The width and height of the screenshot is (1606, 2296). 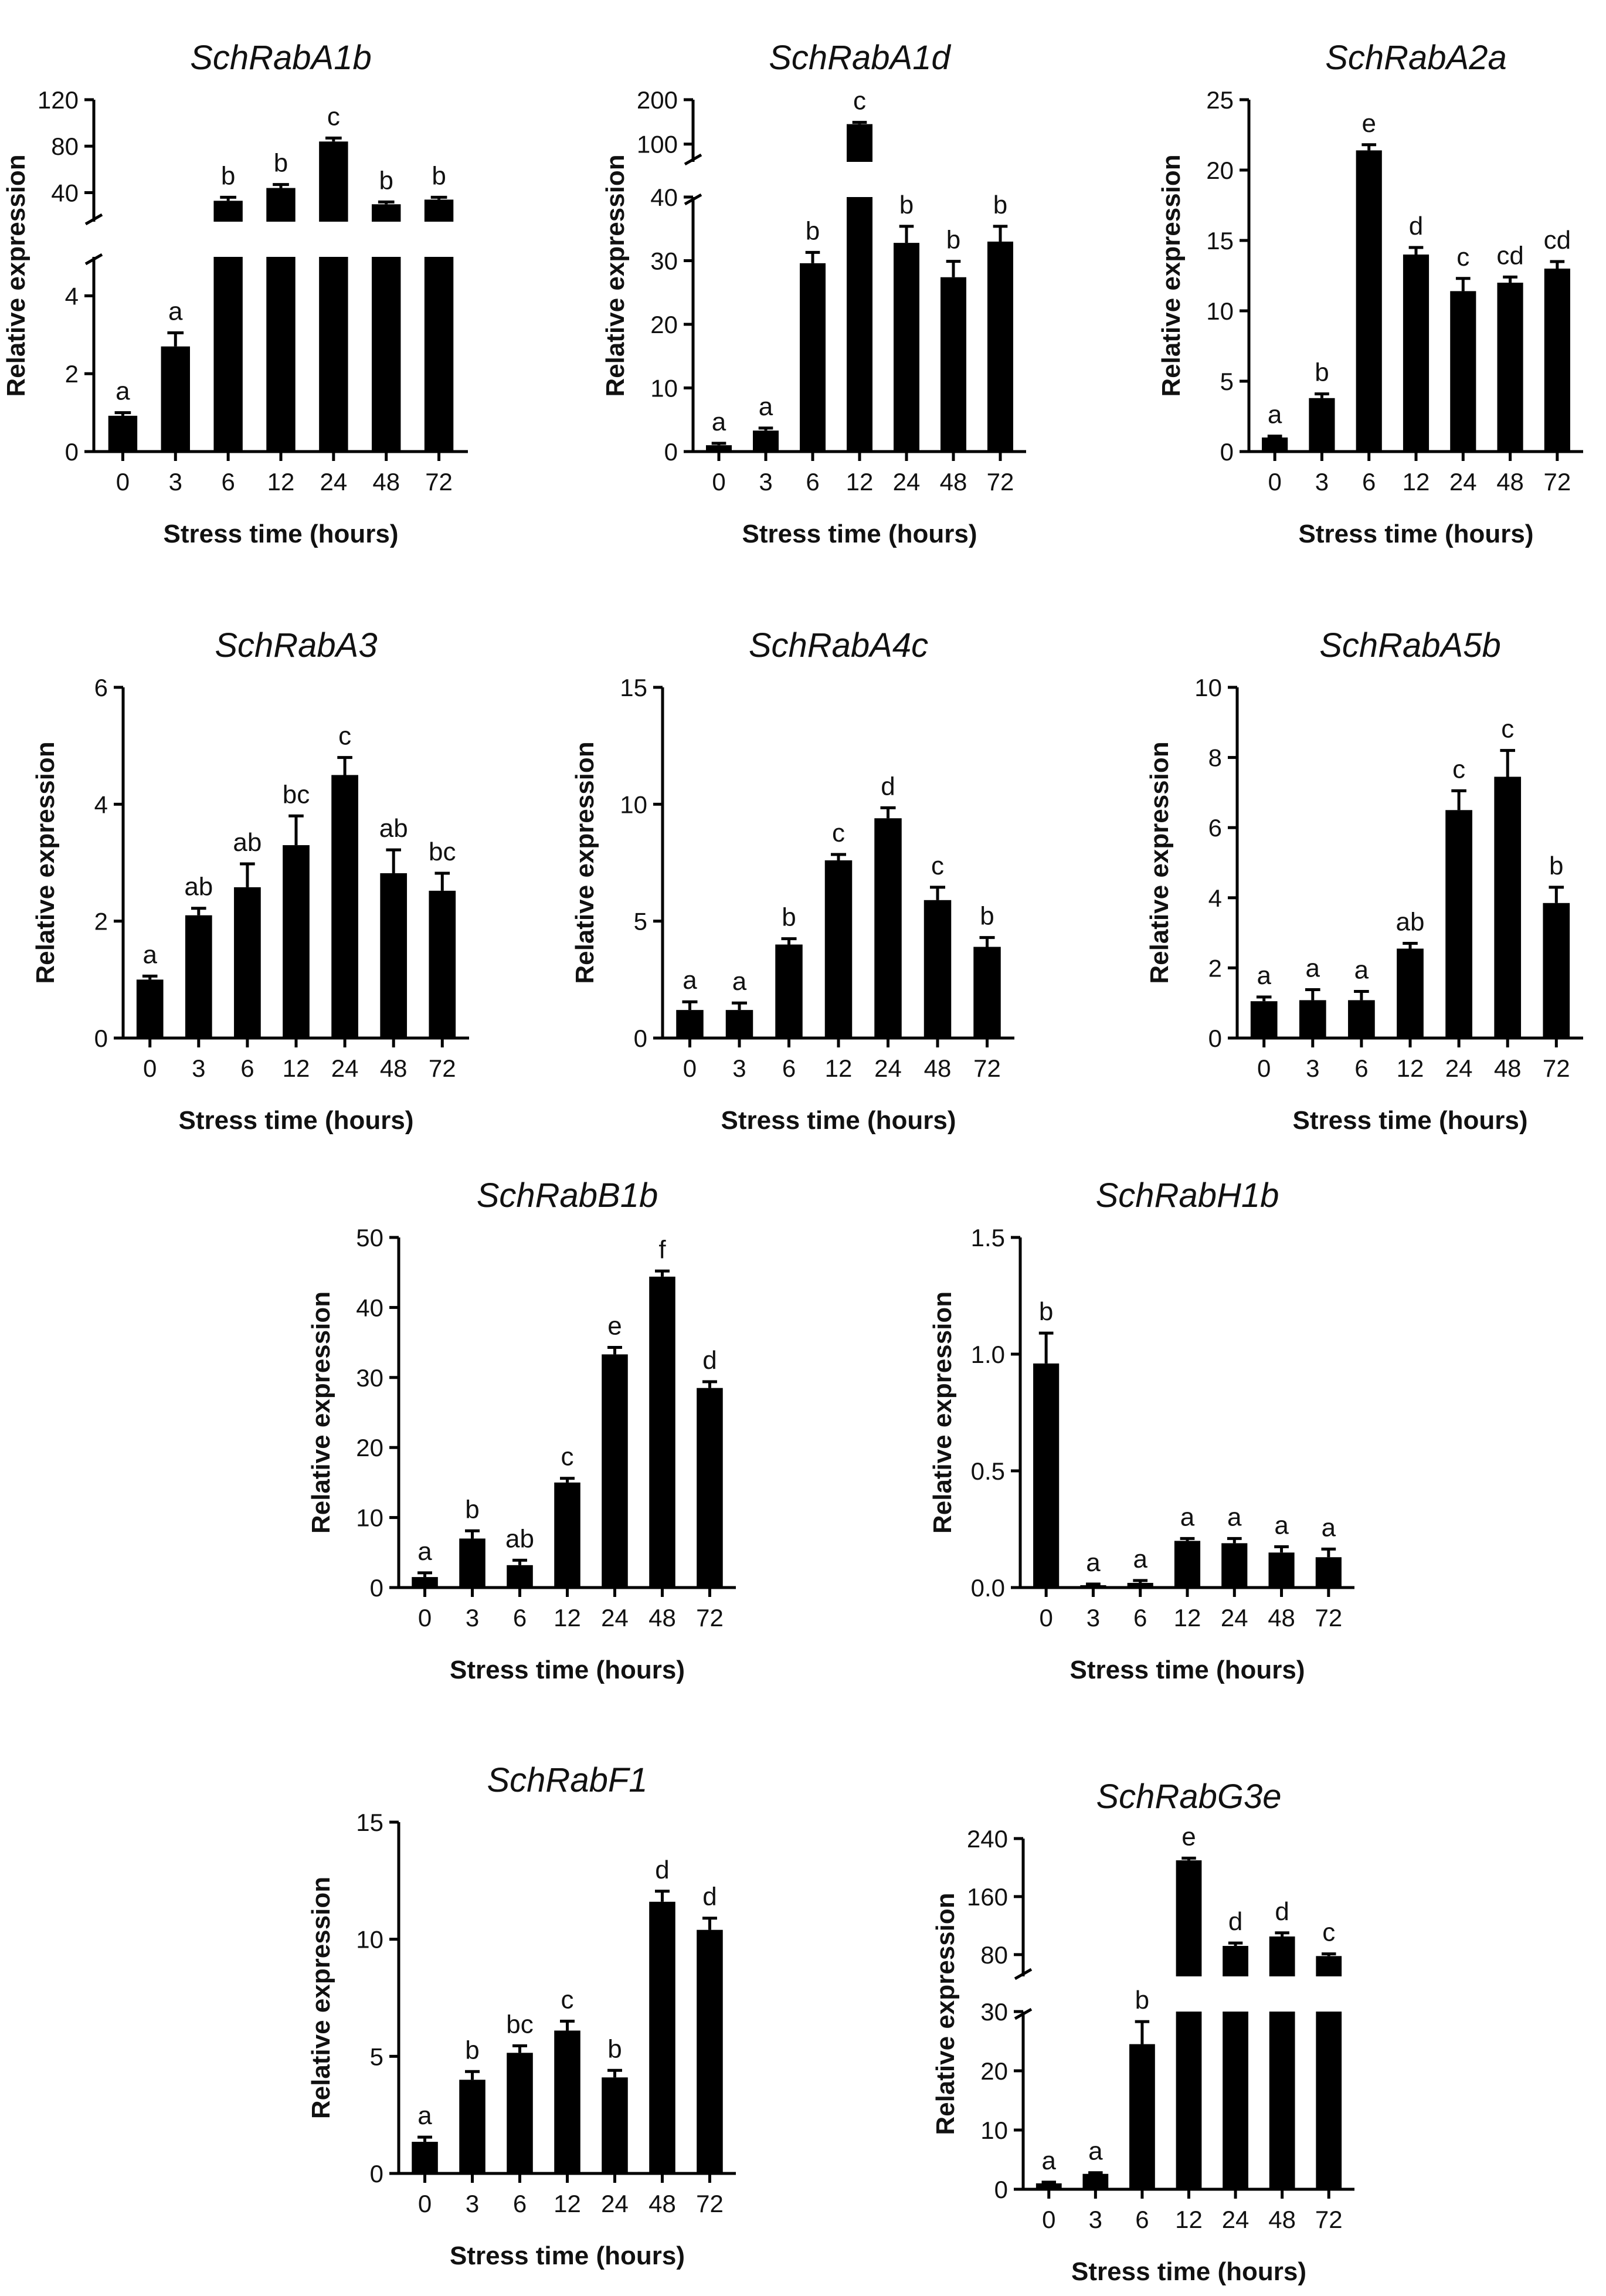 I want to click on chart-title: SchRabA5b, so click(x=1410, y=645).